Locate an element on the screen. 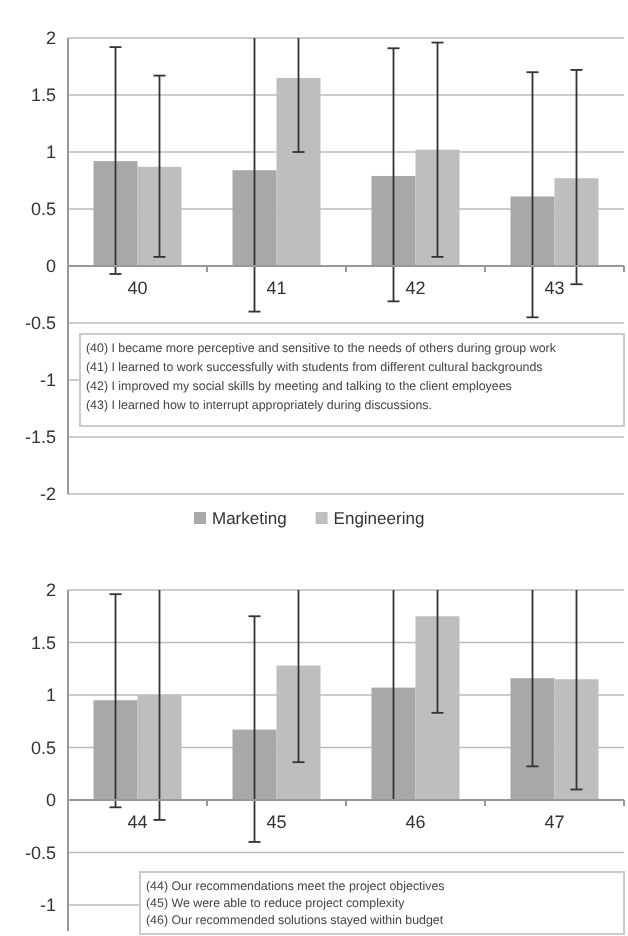 Image resolution: width=628 pixels, height=936 pixels. y-tick-label: -2 is located at coordinates (47, 494).